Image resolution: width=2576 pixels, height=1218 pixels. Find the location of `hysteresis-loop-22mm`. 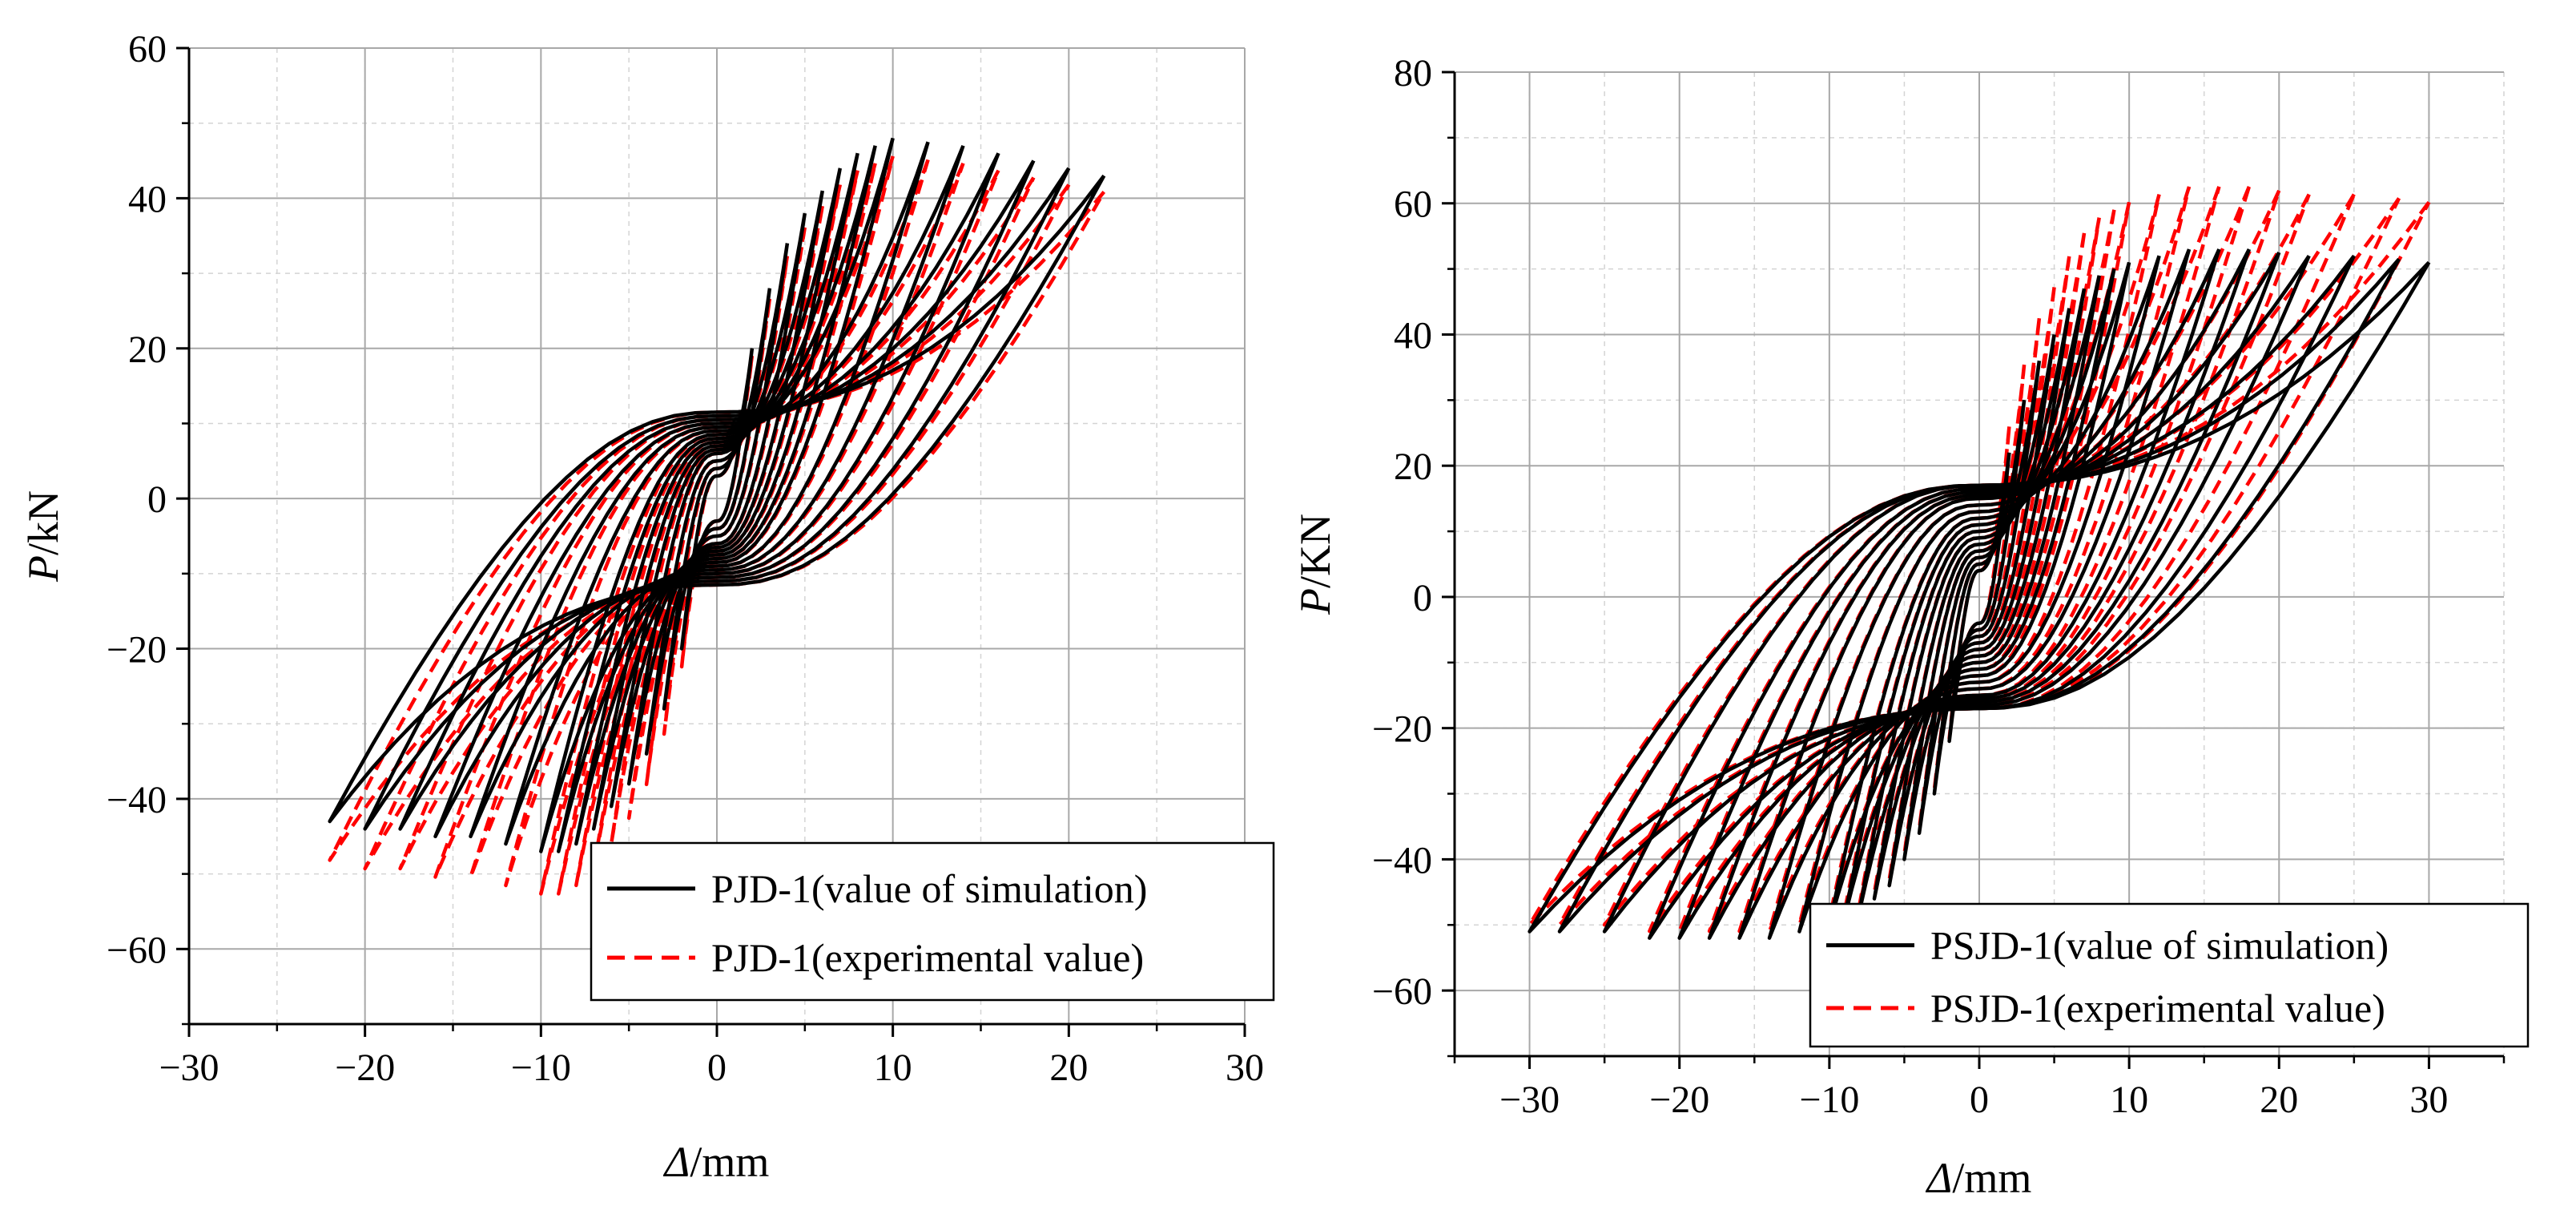

hysteresis-loop-22mm is located at coordinates (1979, 597).